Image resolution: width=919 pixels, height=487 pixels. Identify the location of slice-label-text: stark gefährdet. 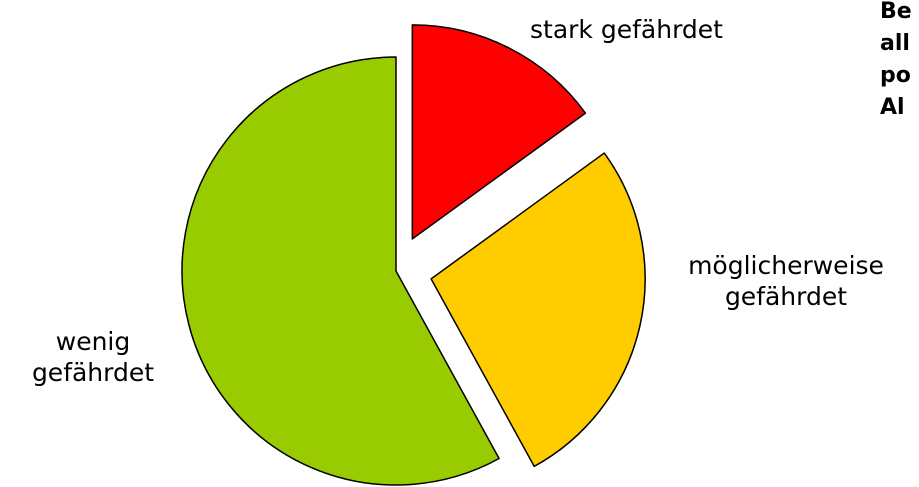
(626, 29).